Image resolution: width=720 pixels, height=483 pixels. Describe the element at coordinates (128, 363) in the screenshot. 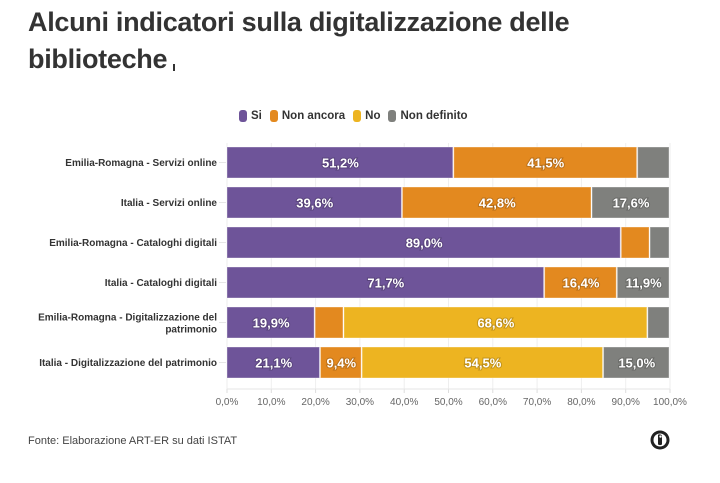

I see `category-label: Italia - Digitalizzazione del patrimonio` at that location.